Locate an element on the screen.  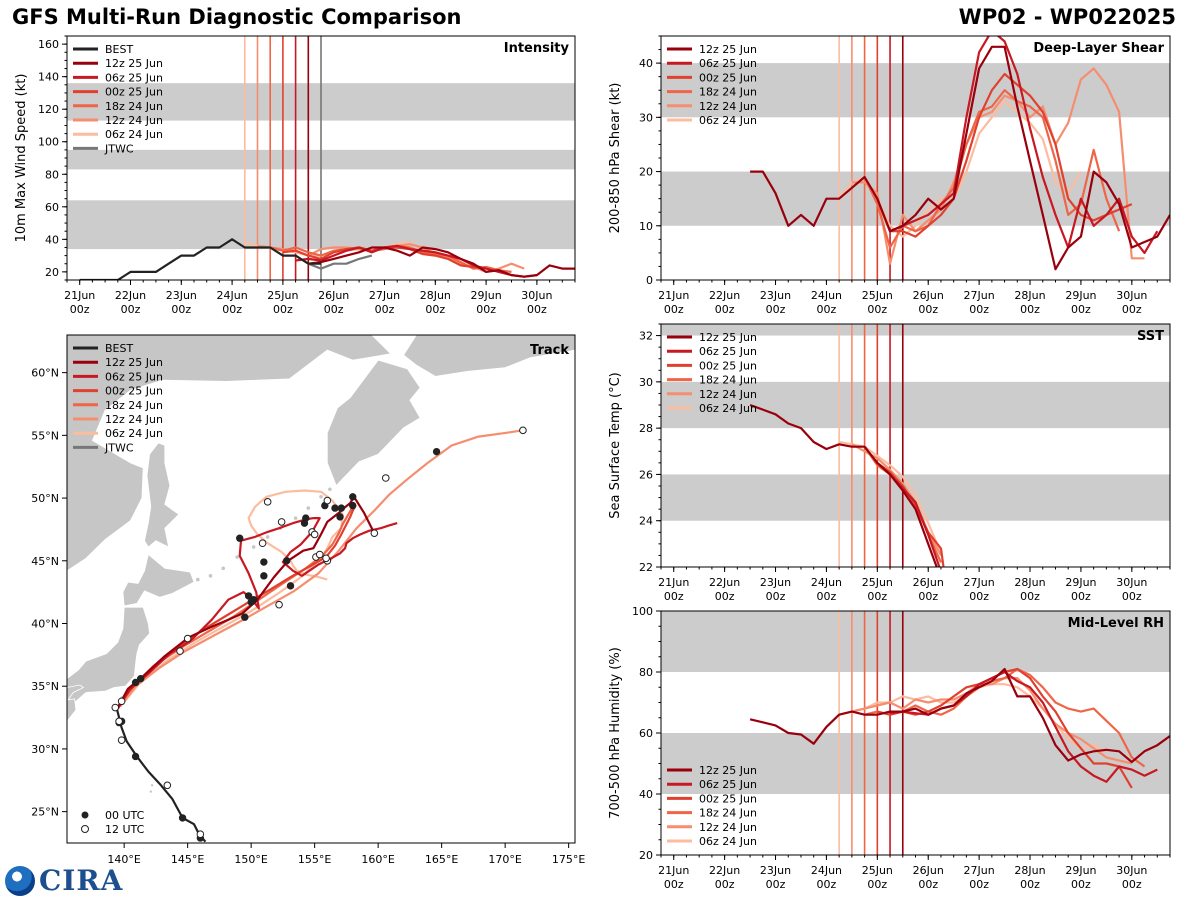
shear-ytick-label-20: 20 is located at coordinates (646, 172).